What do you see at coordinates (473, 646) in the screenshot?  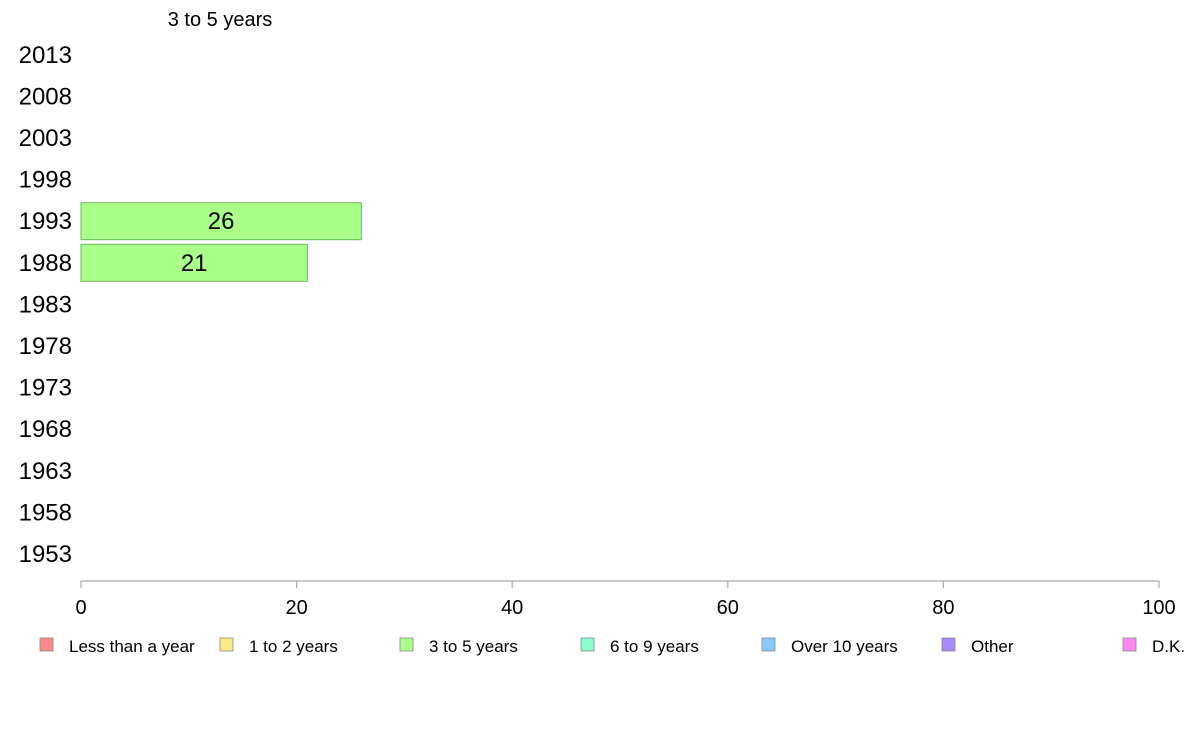 I see `legend-label: 3 to 5 years` at bounding box center [473, 646].